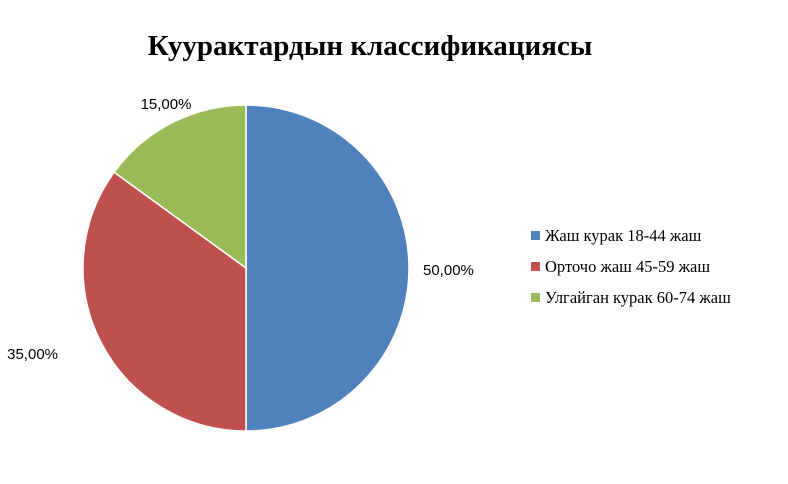  What do you see at coordinates (166, 104) in the screenshot?
I see `data-label-3: 15,00%` at bounding box center [166, 104].